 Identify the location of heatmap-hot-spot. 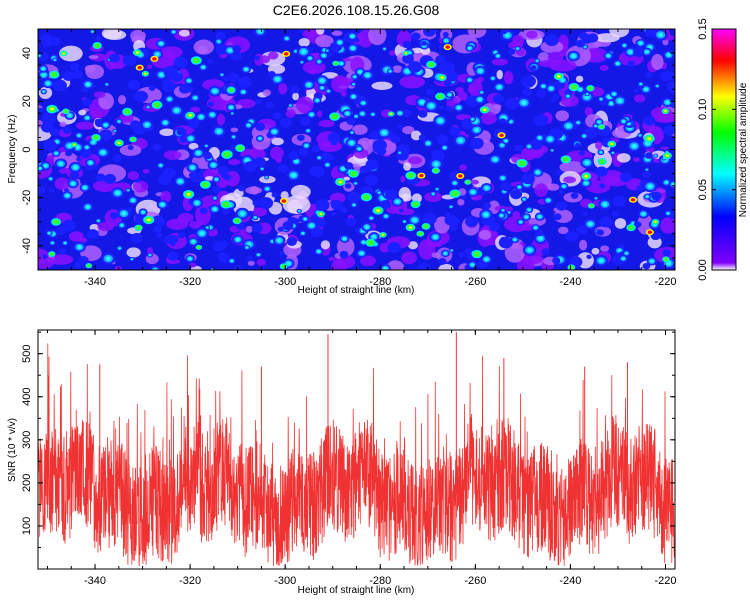
(421, 175).